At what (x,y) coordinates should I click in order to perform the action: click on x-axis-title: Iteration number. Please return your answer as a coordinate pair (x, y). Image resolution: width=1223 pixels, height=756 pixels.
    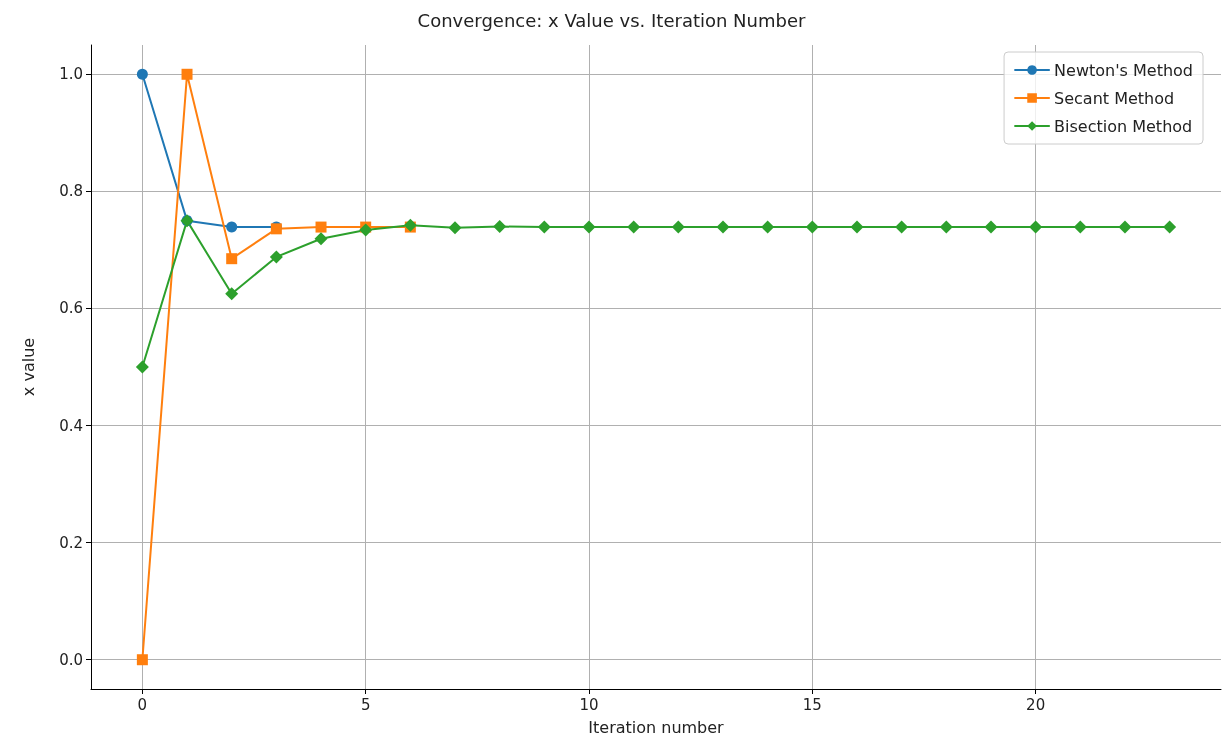
    Looking at the image, I should click on (656, 727).